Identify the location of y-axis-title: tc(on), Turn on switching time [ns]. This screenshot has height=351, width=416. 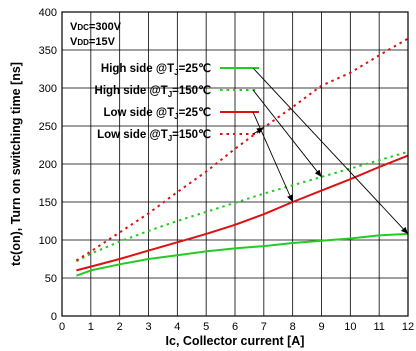
(16, 164).